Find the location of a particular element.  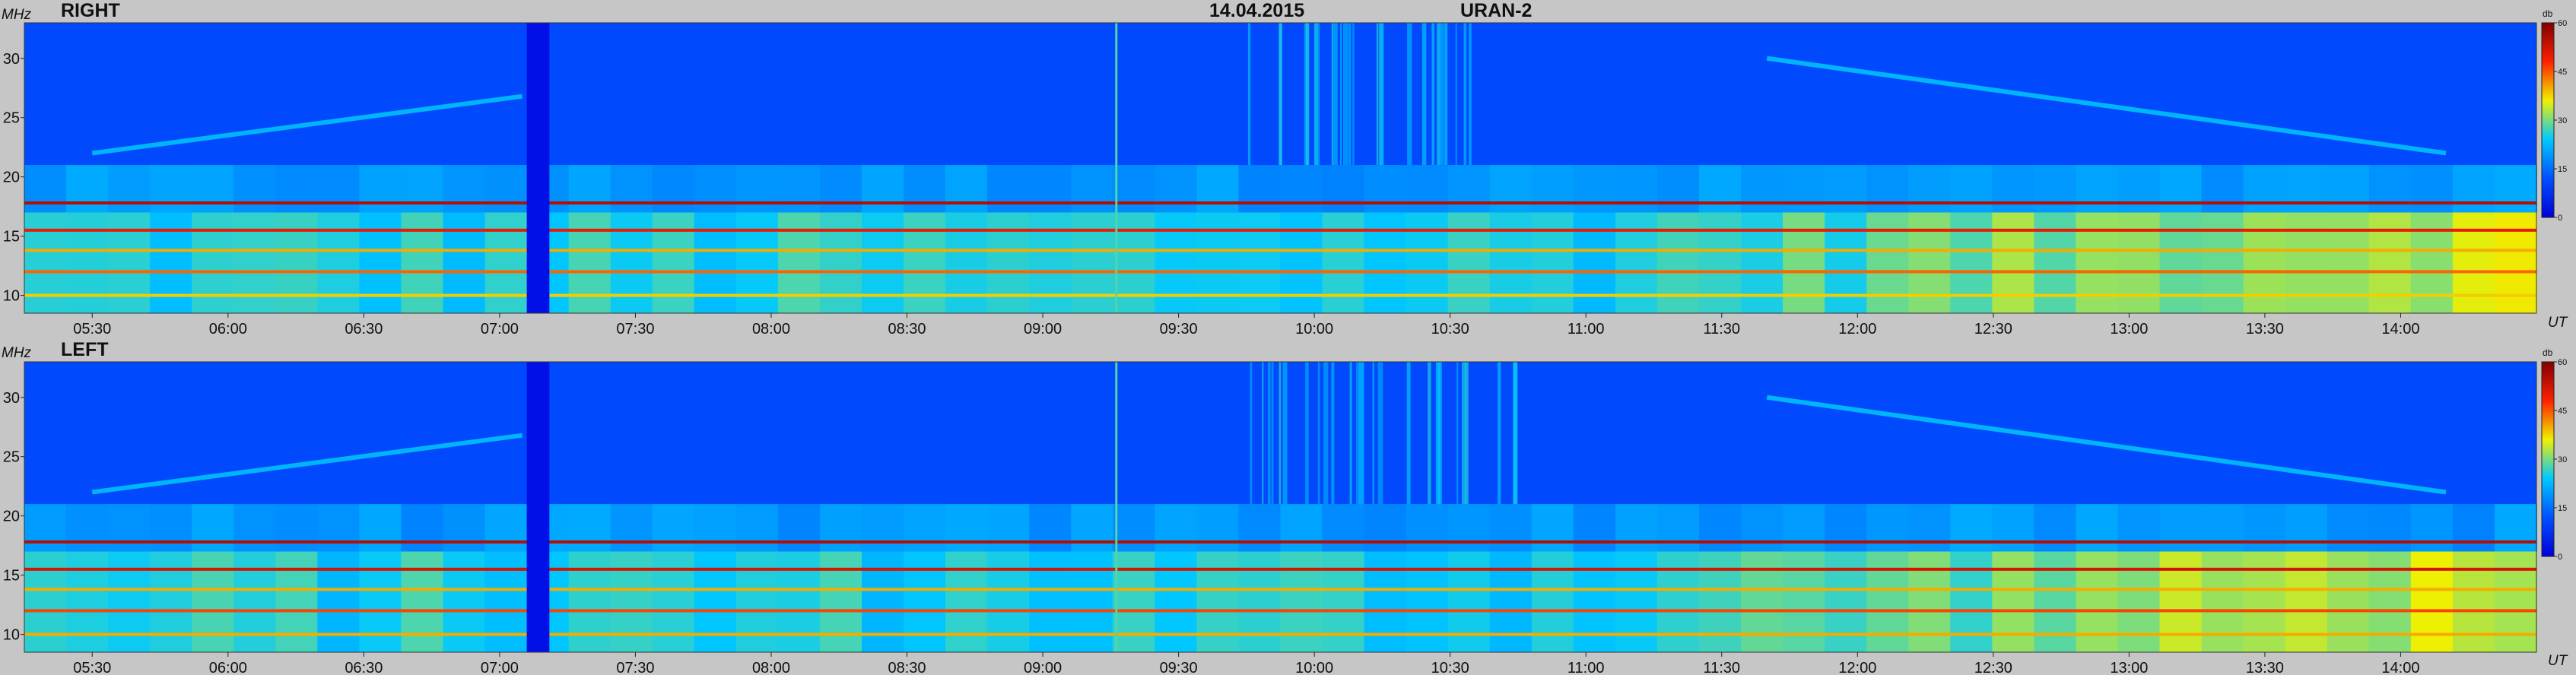

xlabel-right: UT is located at coordinates (2558, 323).